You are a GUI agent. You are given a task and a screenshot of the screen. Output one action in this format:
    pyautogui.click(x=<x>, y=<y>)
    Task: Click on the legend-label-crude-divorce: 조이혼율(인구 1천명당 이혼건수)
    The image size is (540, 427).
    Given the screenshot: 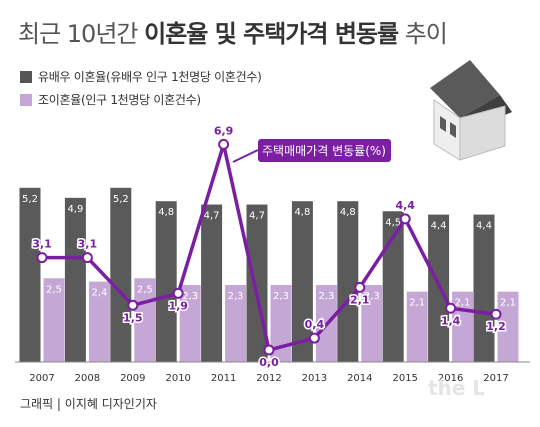 What is the action you would take?
    pyautogui.click(x=119, y=100)
    